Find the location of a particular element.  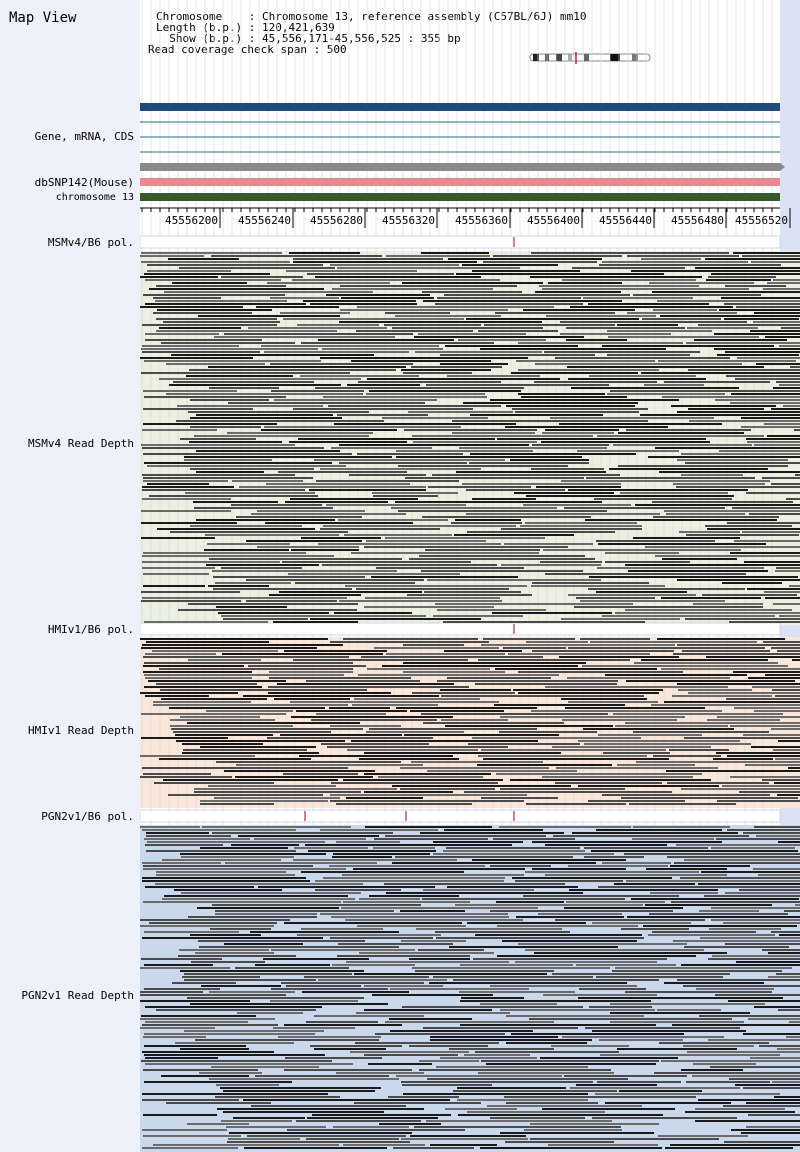

ruler-tick-label: 45556360 is located at coordinates (481, 220).